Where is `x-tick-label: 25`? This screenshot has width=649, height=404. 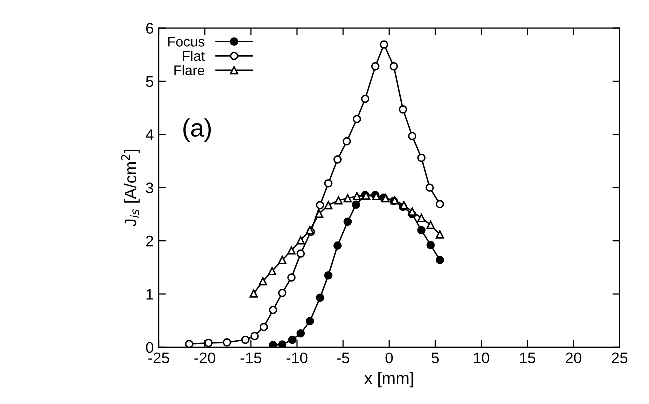
x-tick-label: 25 is located at coordinates (620, 358).